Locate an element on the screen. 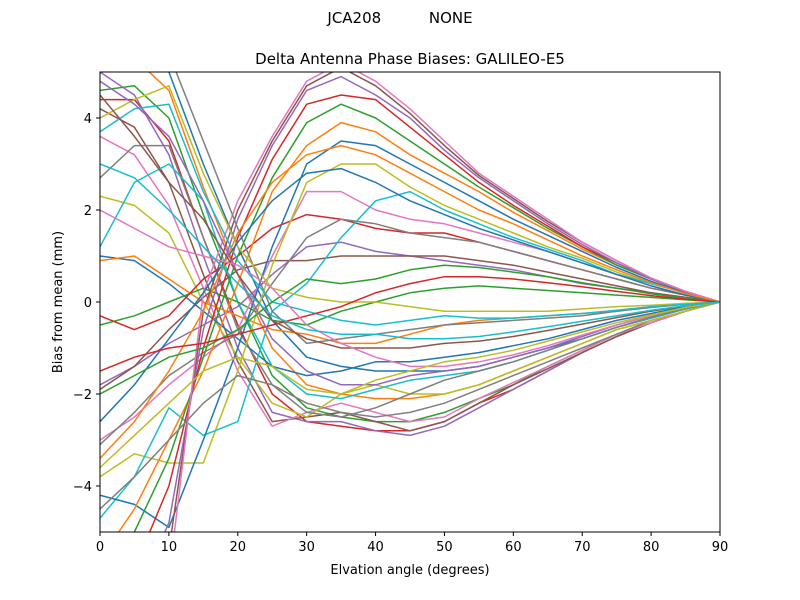 The height and width of the screenshot is (600, 800). y-tick-label: −2 is located at coordinates (82, 395).